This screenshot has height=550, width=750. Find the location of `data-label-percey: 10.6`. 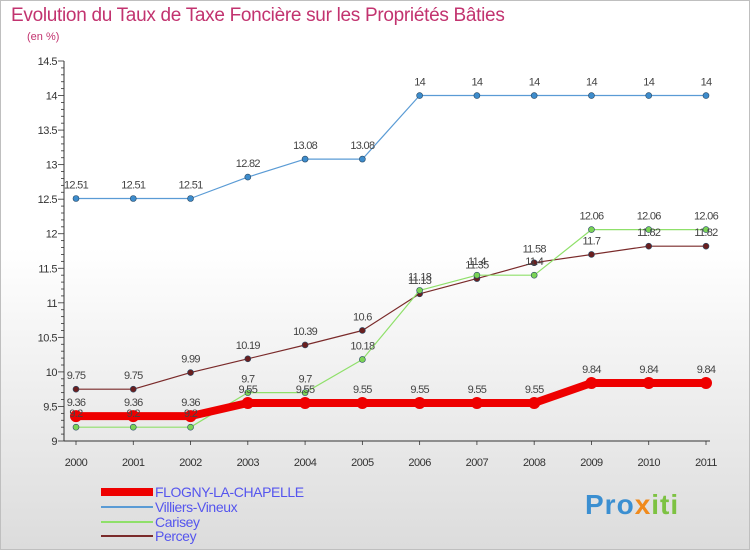

data-label-percey: 10.6 is located at coordinates (362, 317).